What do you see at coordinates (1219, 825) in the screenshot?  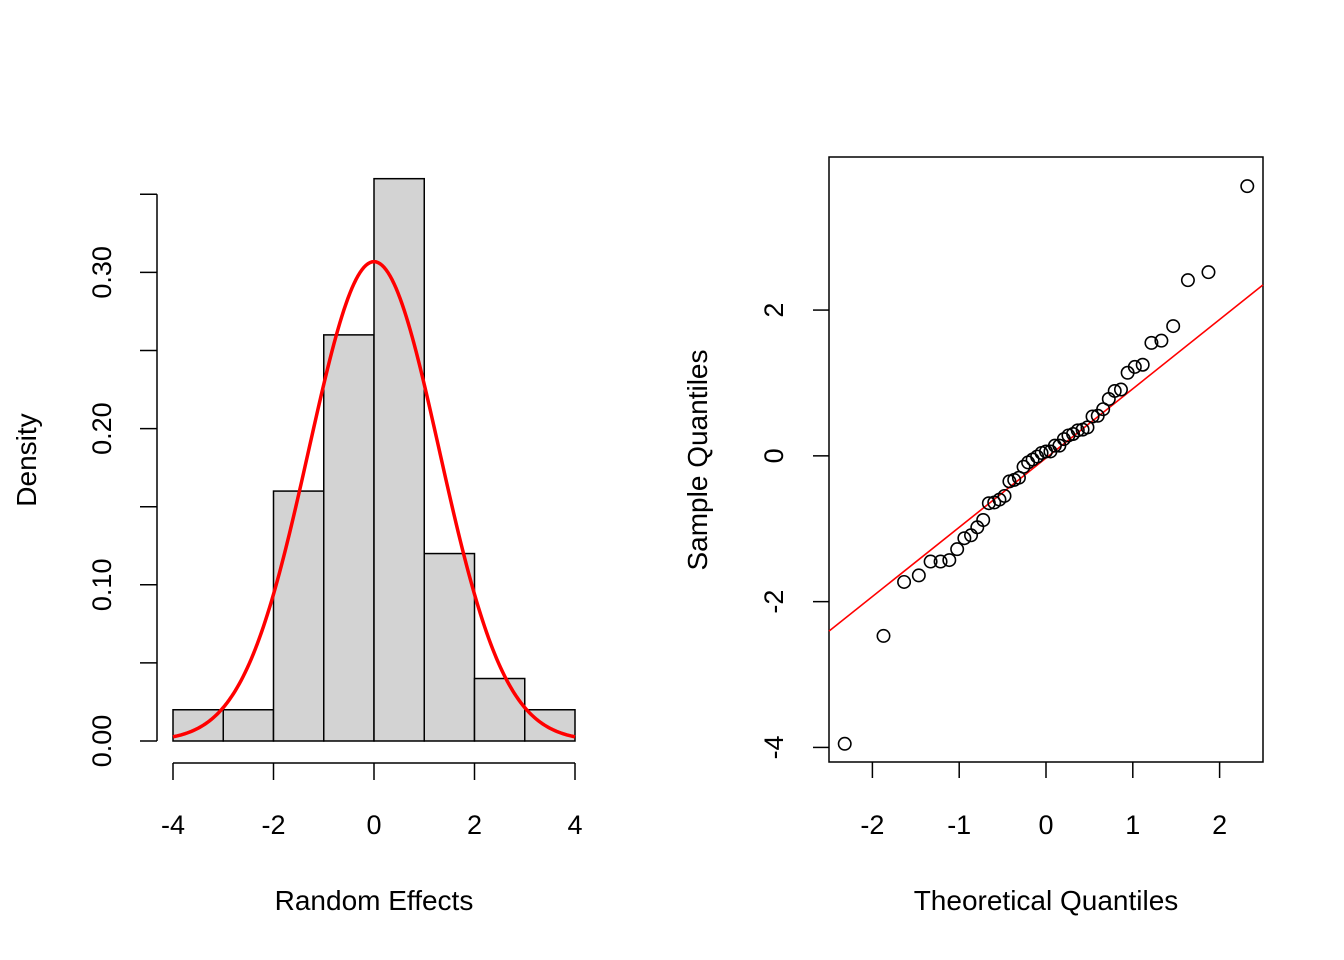 I see `qq-x-tick-label: 2` at bounding box center [1219, 825].